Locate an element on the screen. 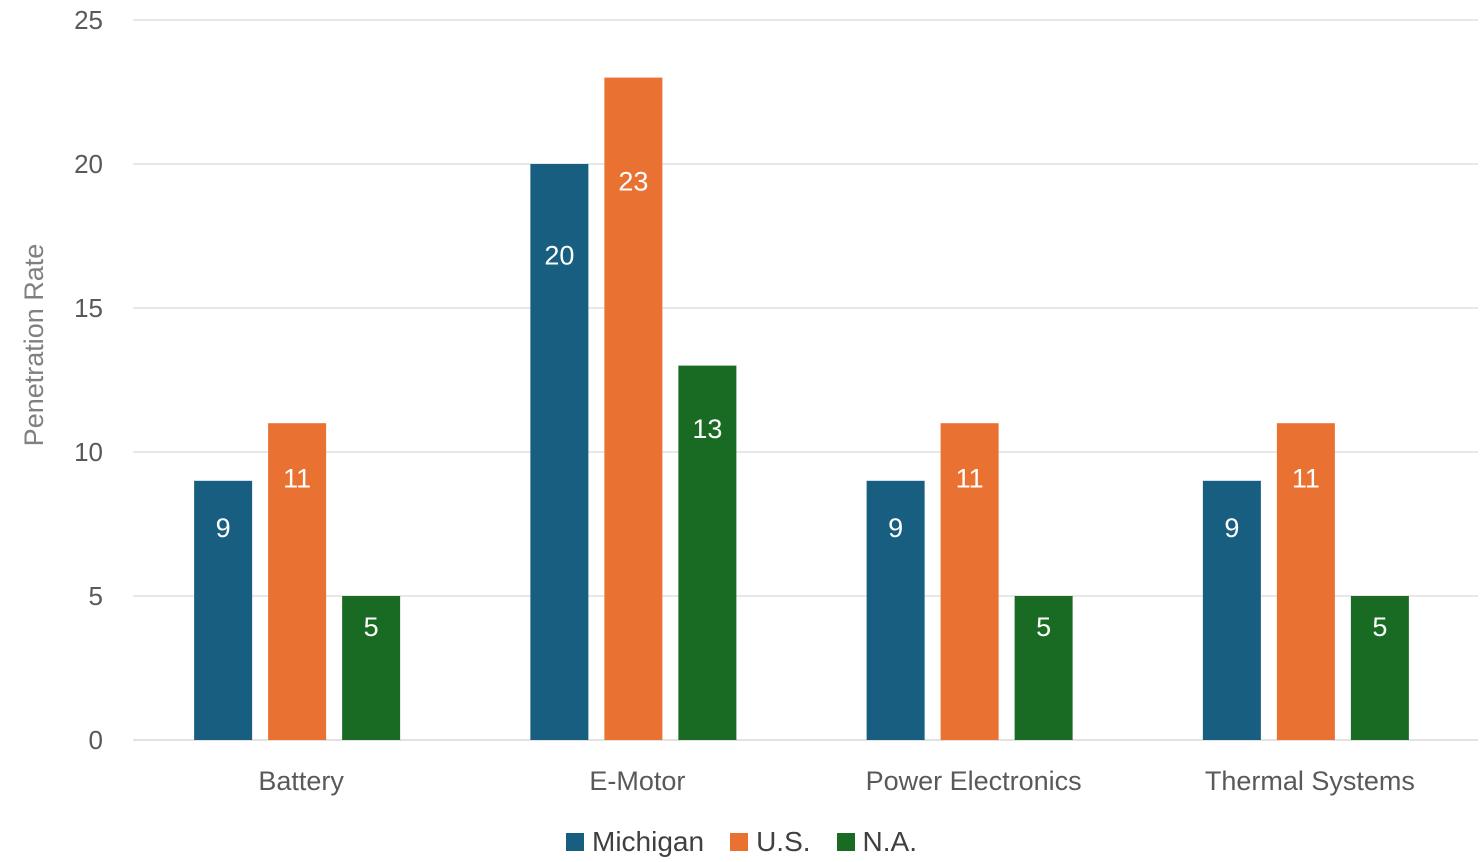 This screenshot has height=862, width=1483. legend-item: Michigan is located at coordinates (635, 842).